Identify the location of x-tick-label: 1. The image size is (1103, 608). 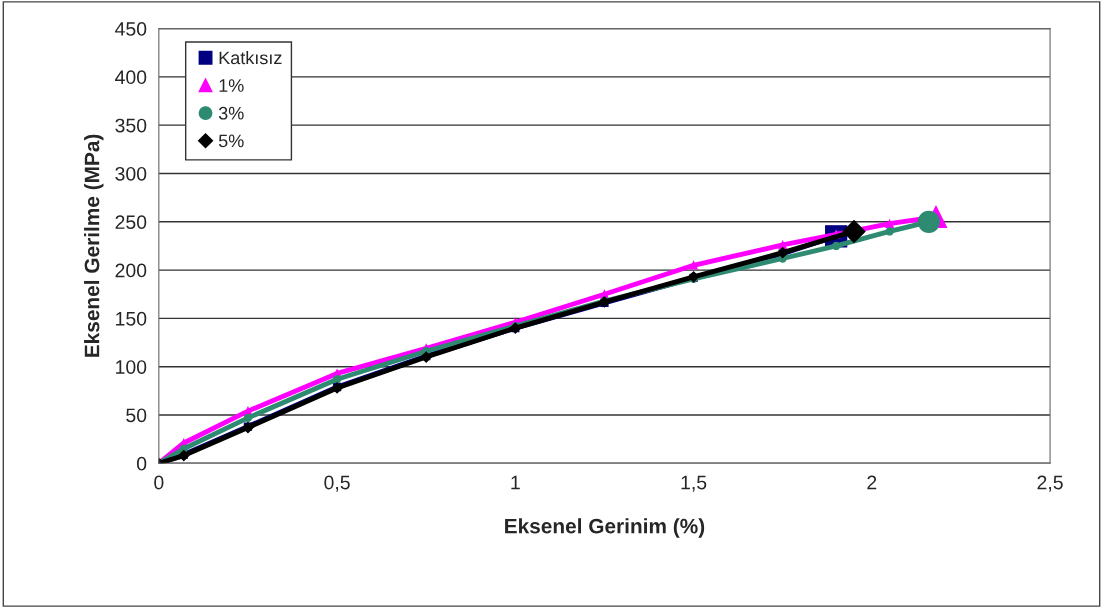
(515, 482).